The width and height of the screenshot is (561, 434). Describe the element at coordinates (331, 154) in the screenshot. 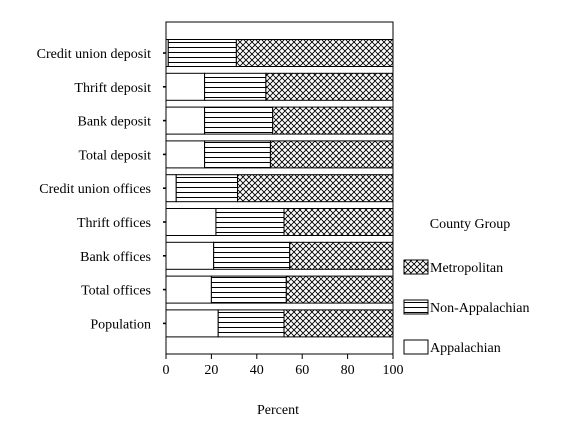

I see `bar-metropolitan-total-deposit` at that location.